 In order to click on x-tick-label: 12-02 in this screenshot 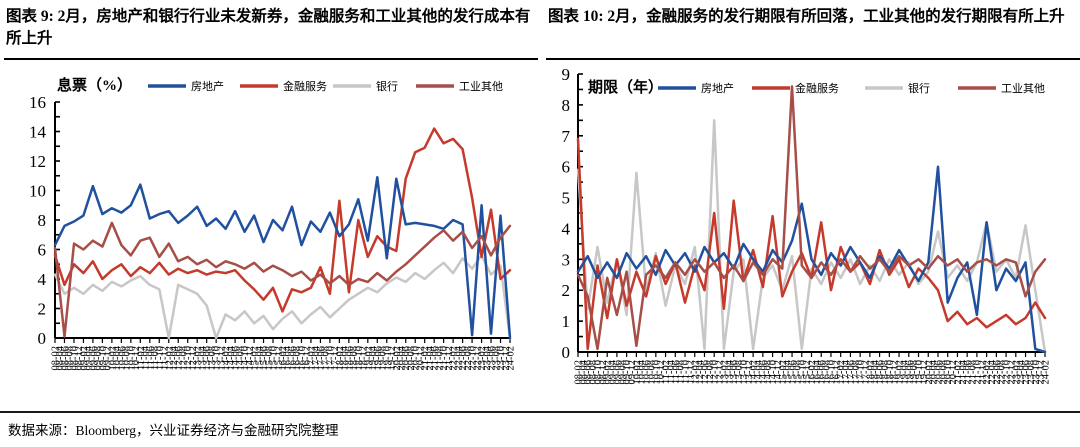, I will do `click(169, 358)`.